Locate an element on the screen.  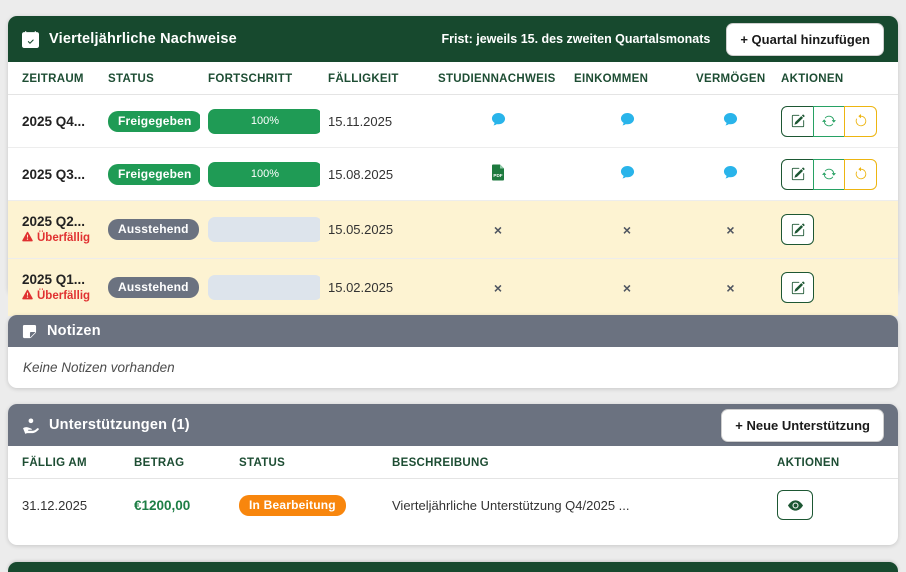
col-zeitraum: ZEITRAUM is located at coordinates (54, 78).